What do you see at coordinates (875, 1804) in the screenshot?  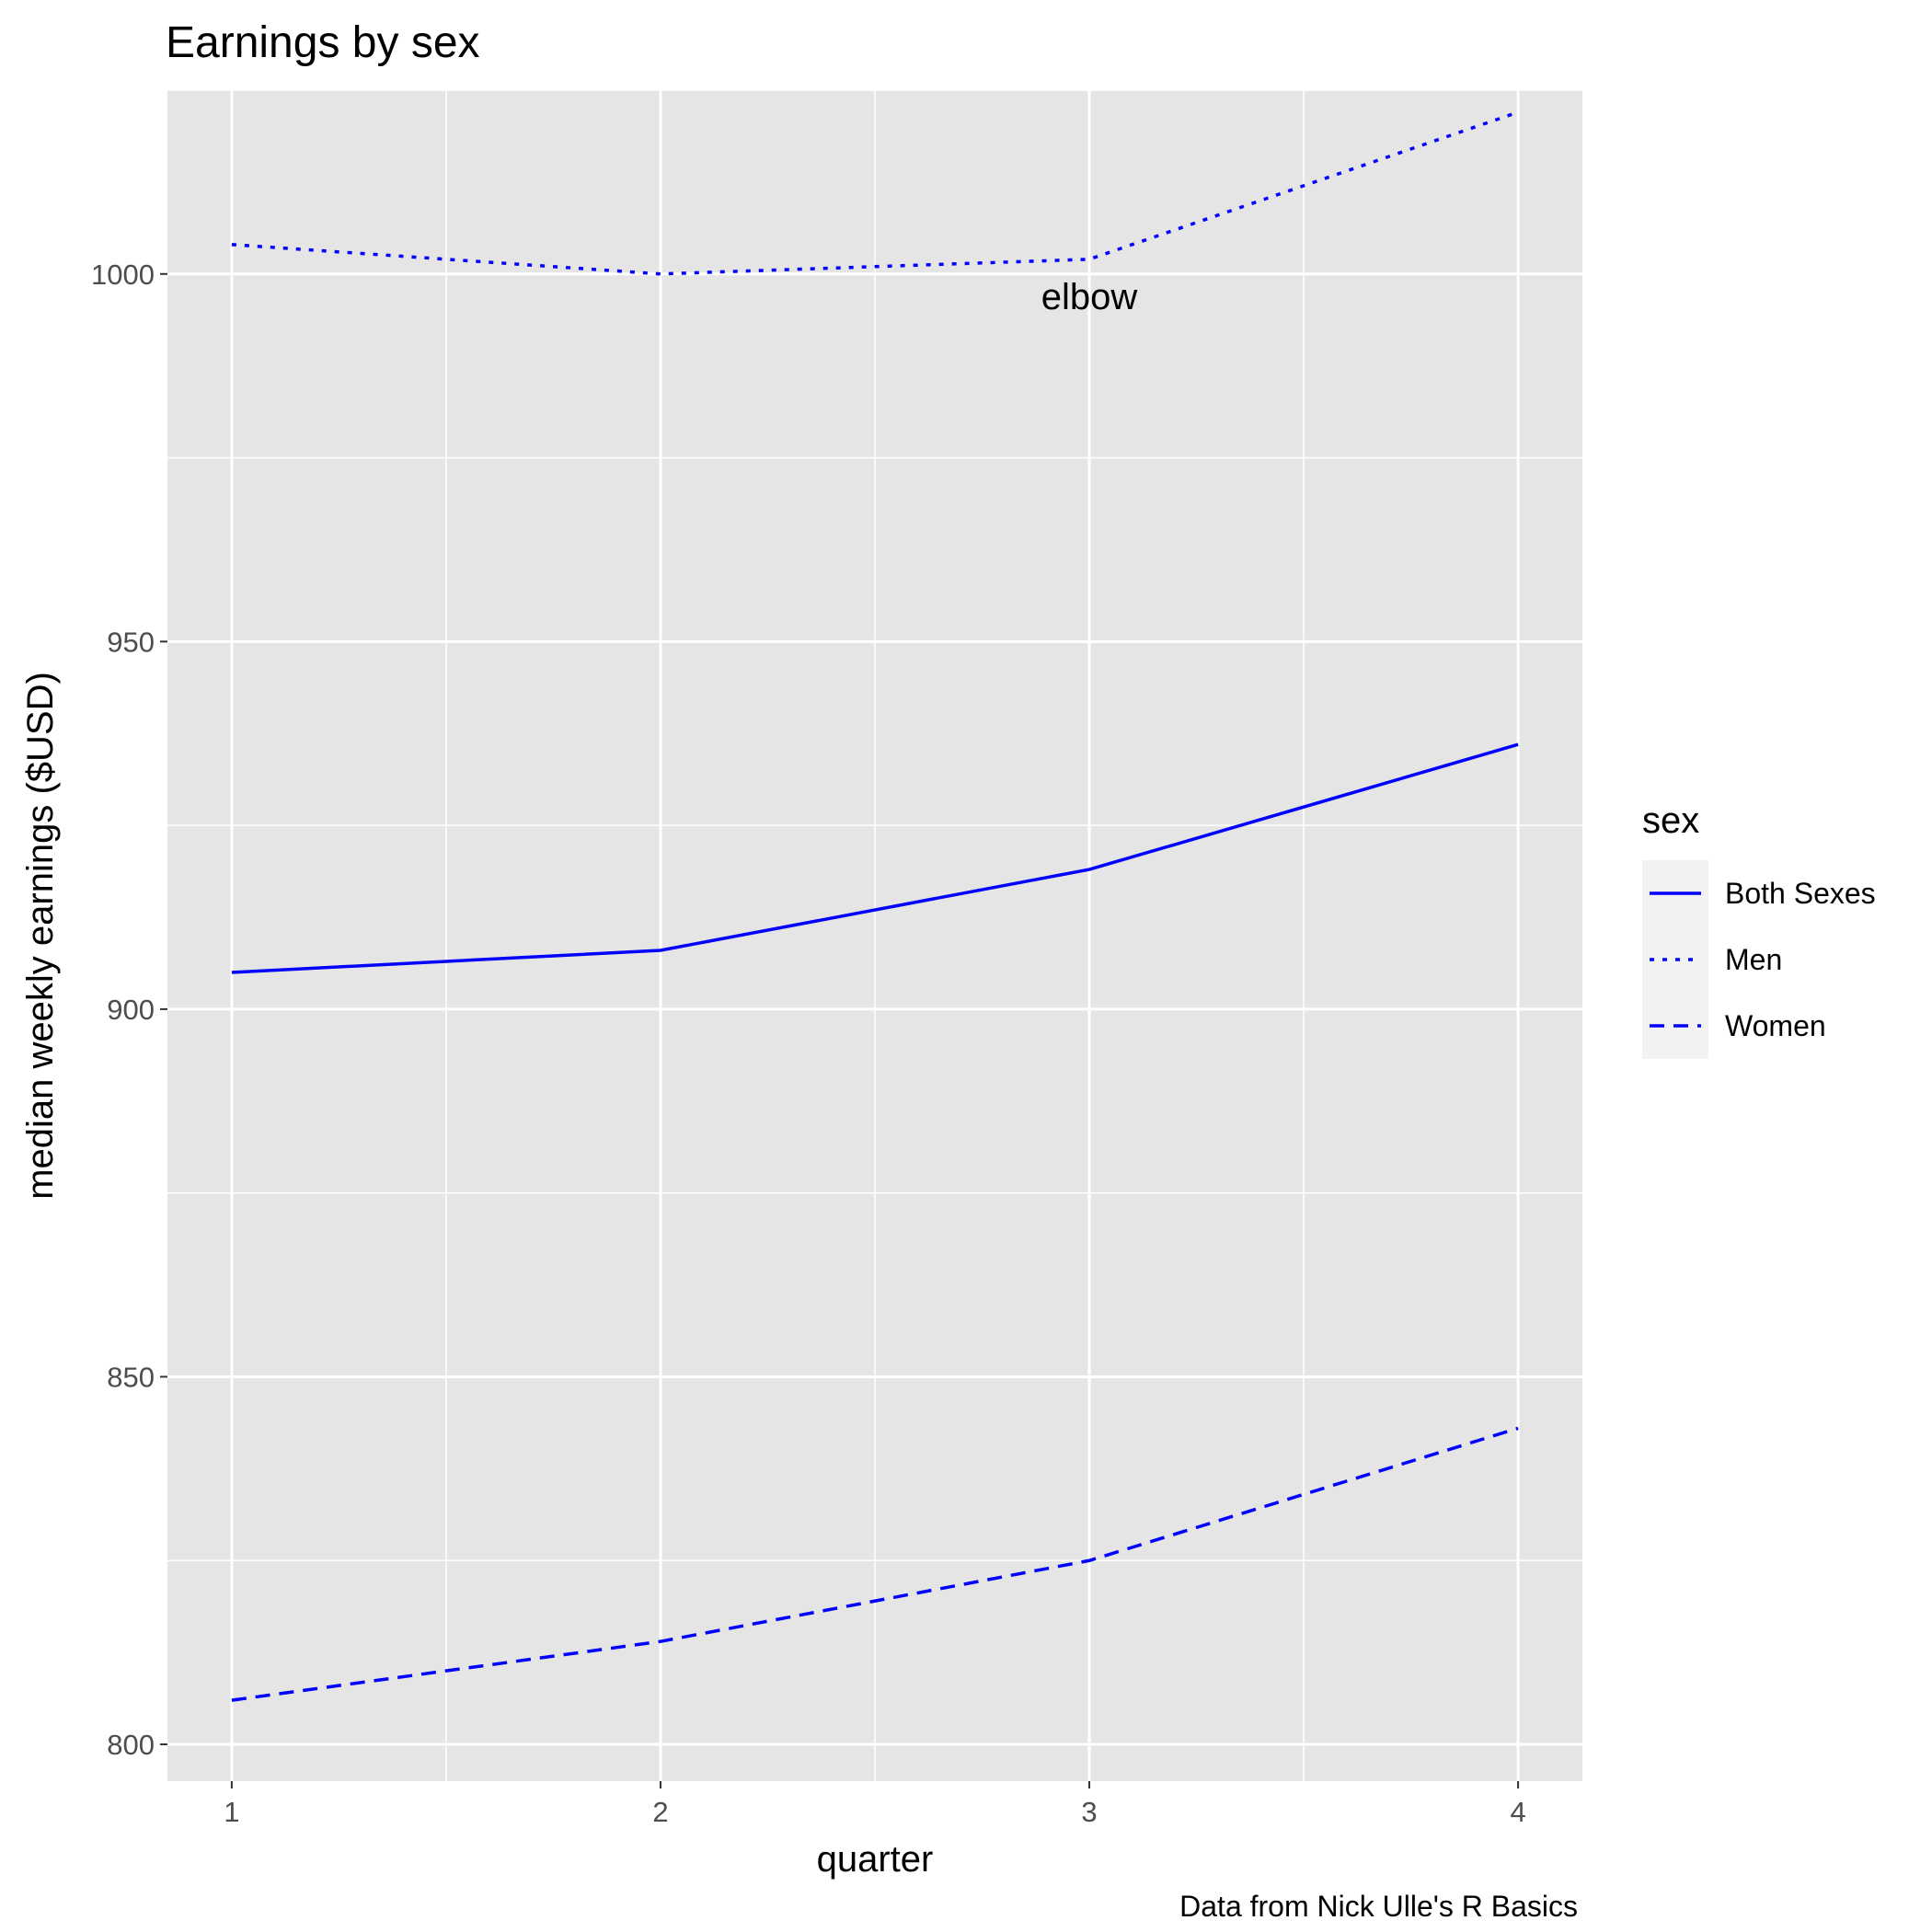 I see `x-axis-ticks: 1 2 3 4` at bounding box center [875, 1804].